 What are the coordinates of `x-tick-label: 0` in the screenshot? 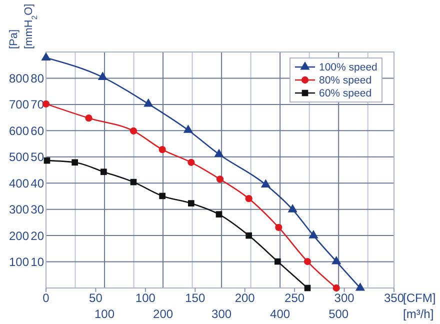 It's located at (46, 298).